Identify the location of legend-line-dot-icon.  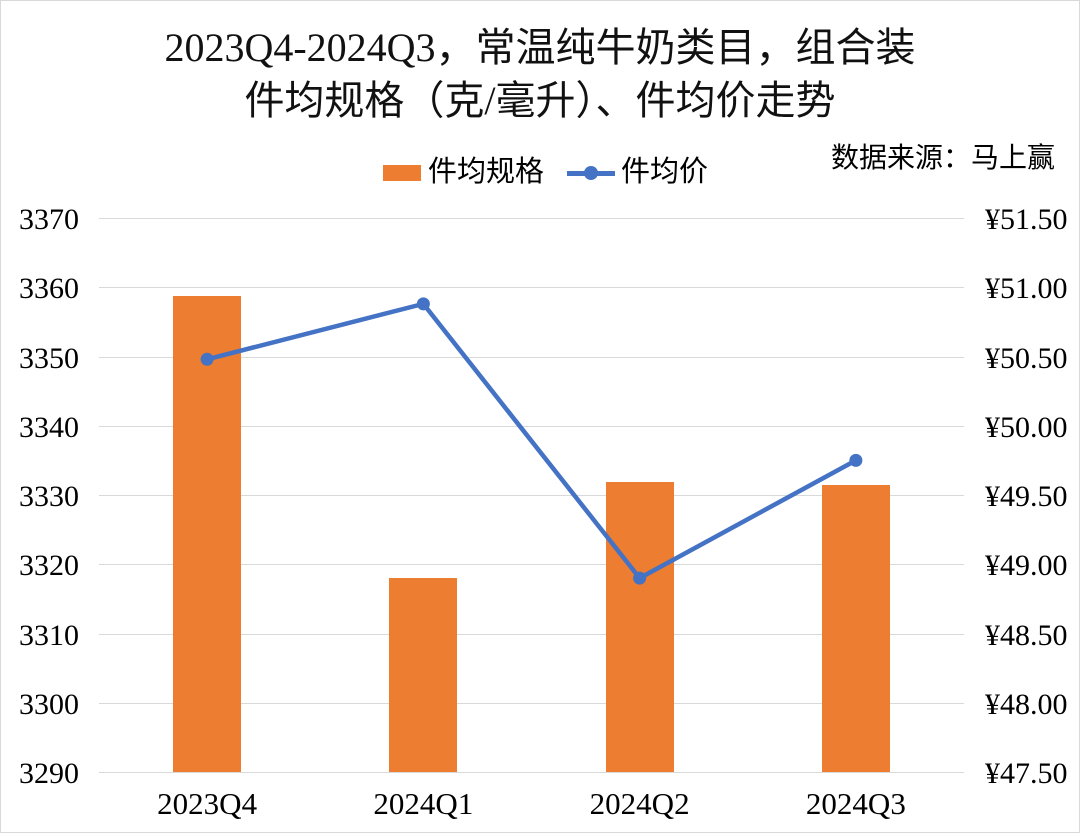
(591, 173).